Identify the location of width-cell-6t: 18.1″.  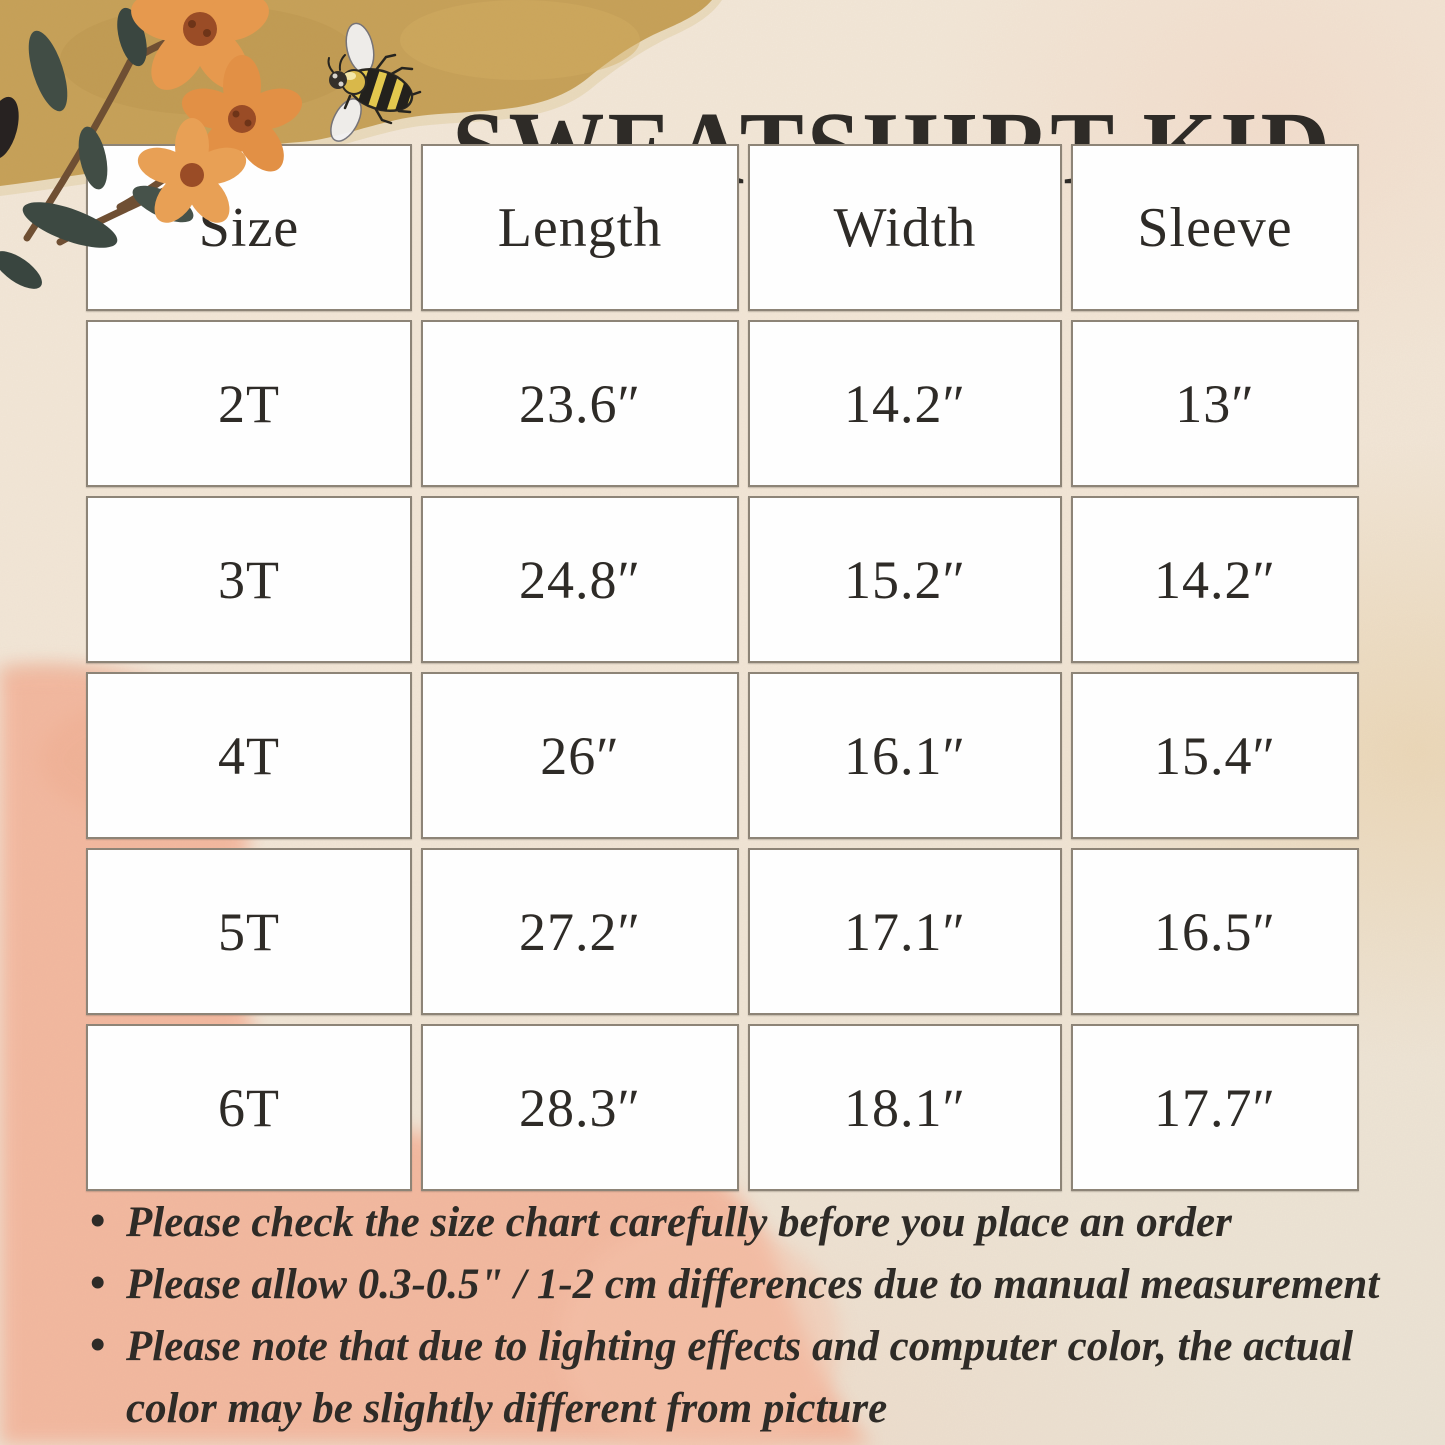
(905, 1107).